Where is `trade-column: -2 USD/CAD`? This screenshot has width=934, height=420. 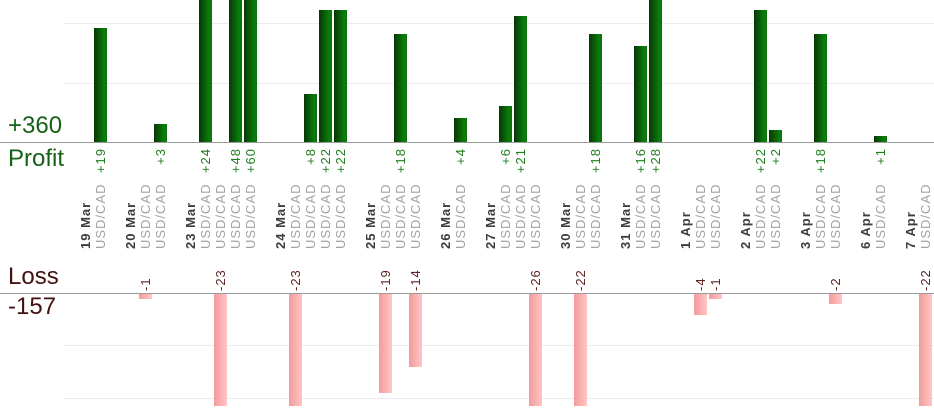 trade-column: -2 USD/CAD is located at coordinates (835, 210).